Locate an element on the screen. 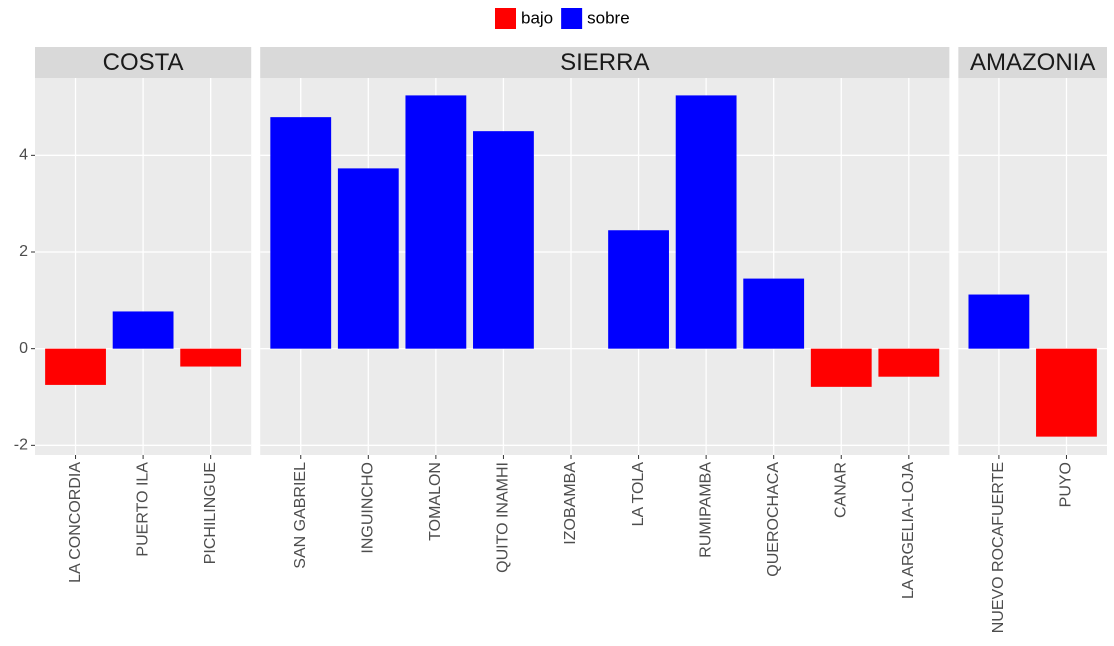 The height and width of the screenshot is (646, 1114). x-tick-label: CANAR is located at coordinates (840, 490).